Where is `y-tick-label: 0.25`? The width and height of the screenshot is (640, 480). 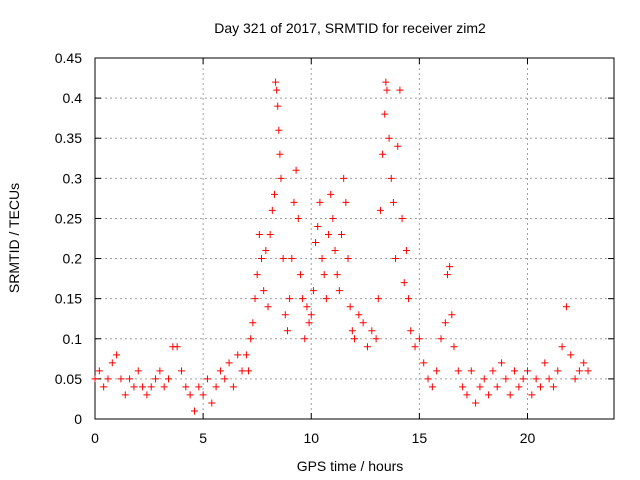
y-tick-label: 0.25 is located at coordinates (68, 218).